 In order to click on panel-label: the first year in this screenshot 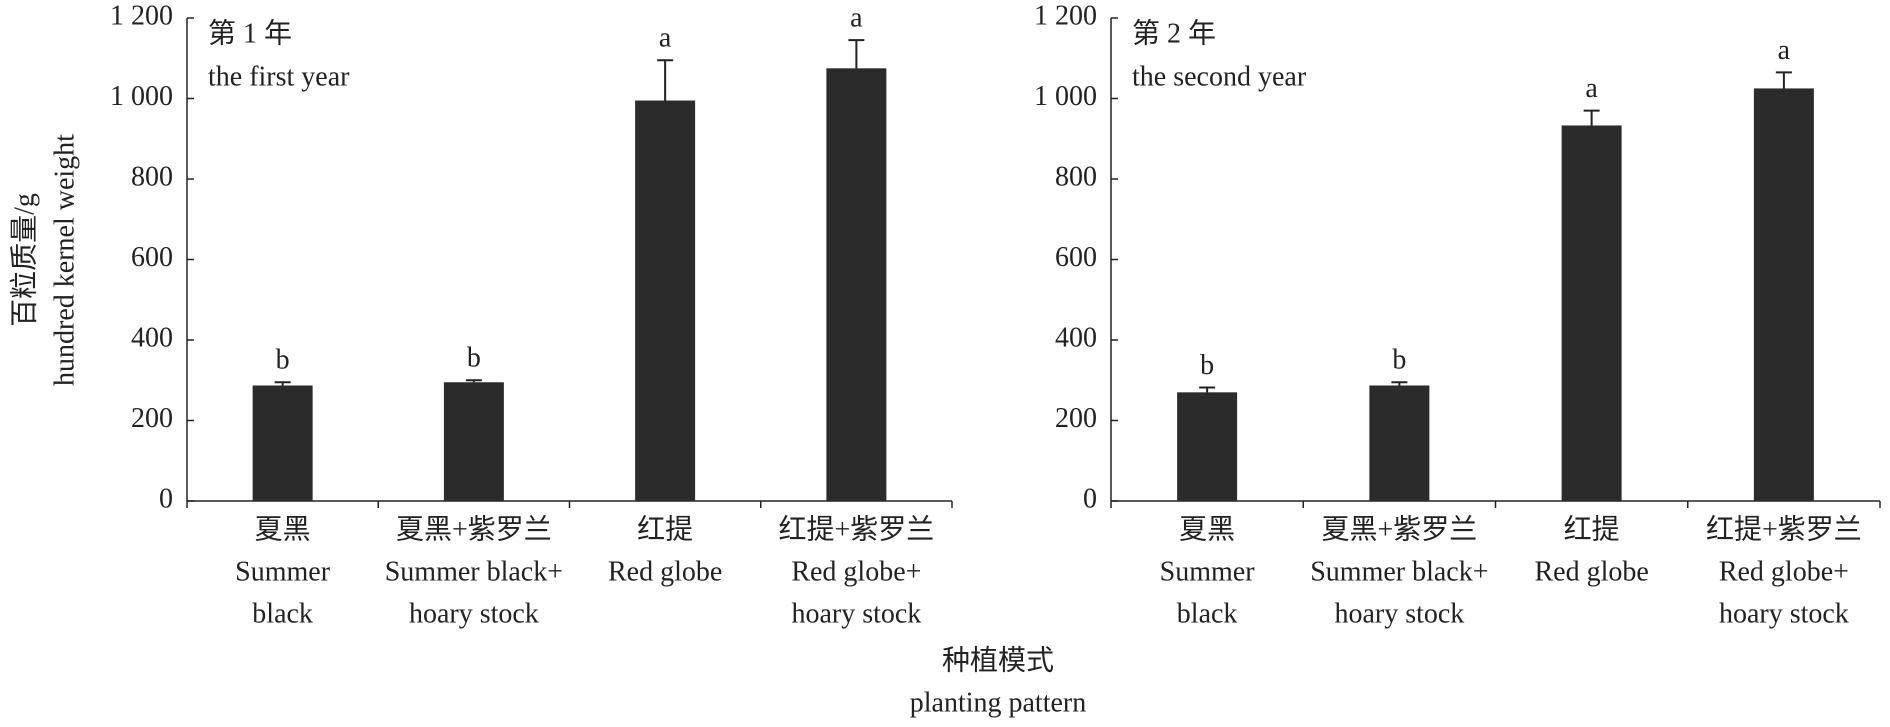, I will do `click(279, 76)`.